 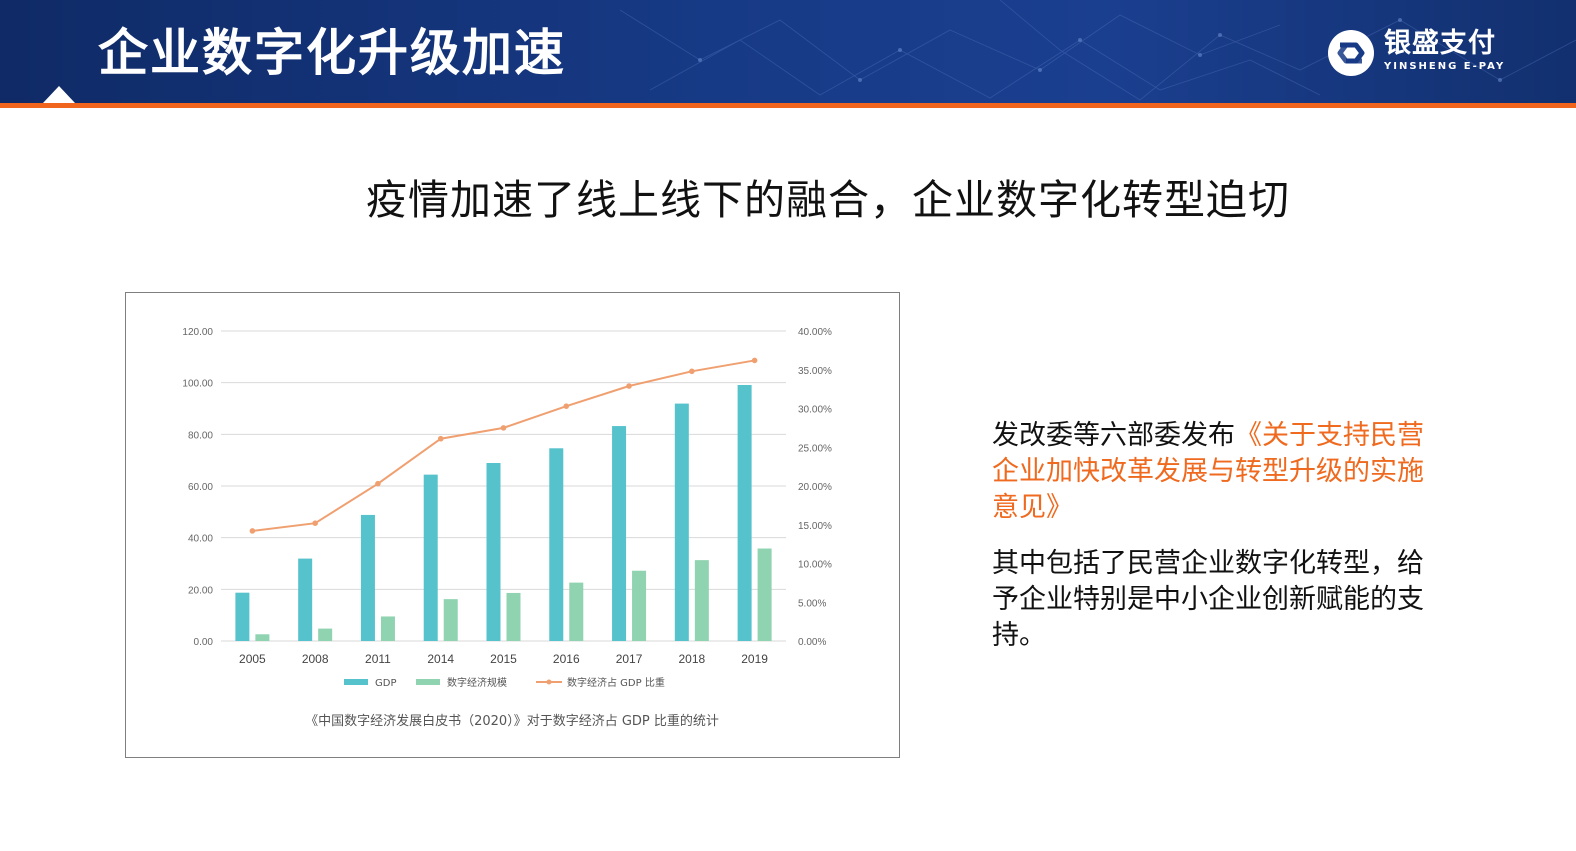 What do you see at coordinates (691, 659) in the screenshot?
I see `x-axis-tick-label: 2018` at bounding box center [691, 659].